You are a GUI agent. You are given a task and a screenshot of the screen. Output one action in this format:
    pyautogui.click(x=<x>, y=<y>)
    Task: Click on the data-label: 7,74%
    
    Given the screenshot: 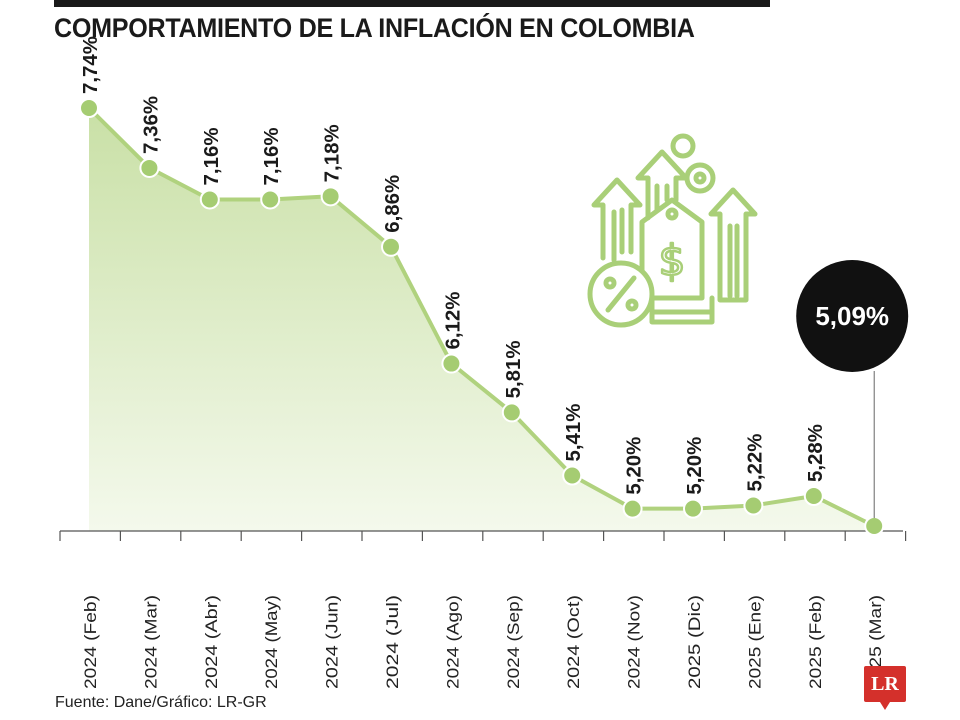 What is the action you would take?
    pyautogui.click(x=91, y=65)
    